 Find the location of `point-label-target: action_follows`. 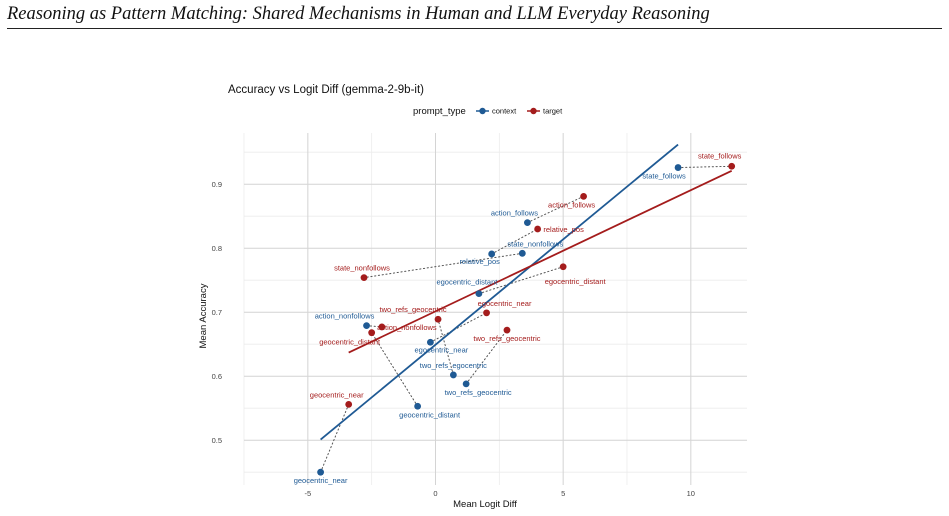

point-label-target: action_follows is located at coordinates (571, 204).